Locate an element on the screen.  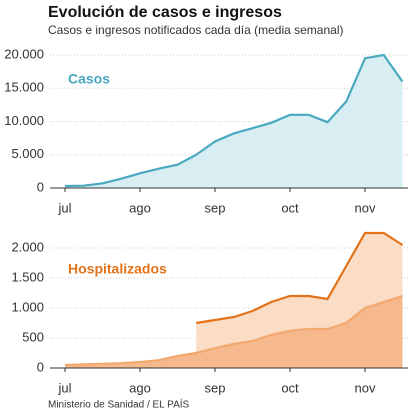
y-tick-label: 1.000 is located at coordinates (27, 306).